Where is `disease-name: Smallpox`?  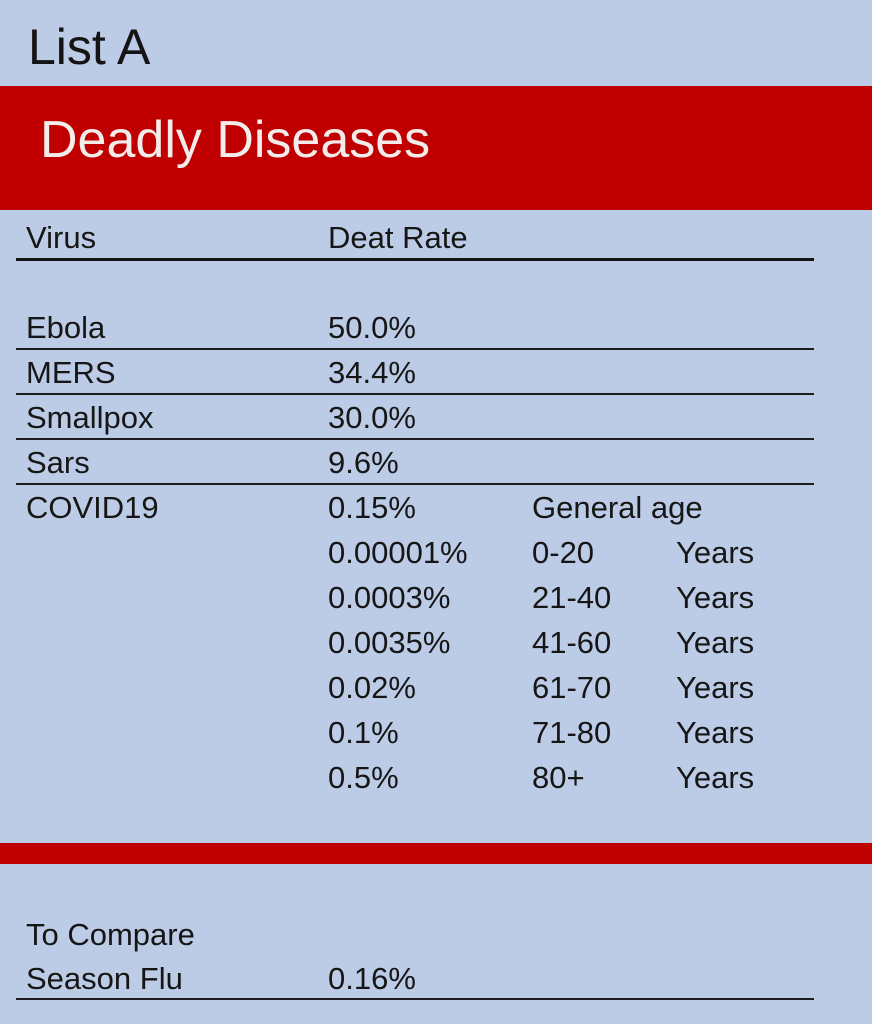 disease-name: Smallpox is located at coordinates (90, 417).